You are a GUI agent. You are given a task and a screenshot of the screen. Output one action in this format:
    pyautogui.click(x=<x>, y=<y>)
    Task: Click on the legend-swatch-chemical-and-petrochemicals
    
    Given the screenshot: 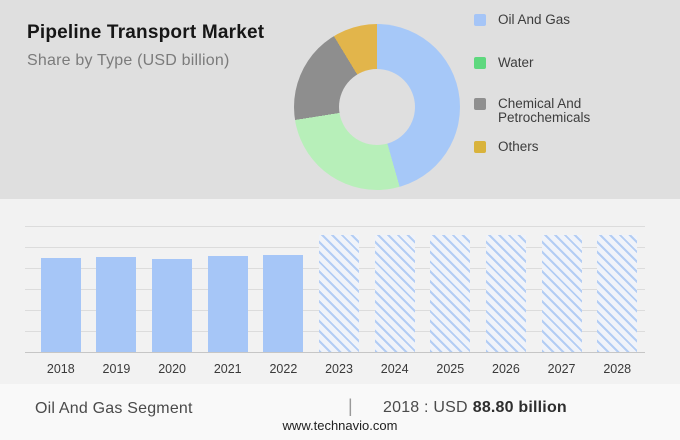 What is the action you would take?
    pyautogui.click(x=480, y=104)
    